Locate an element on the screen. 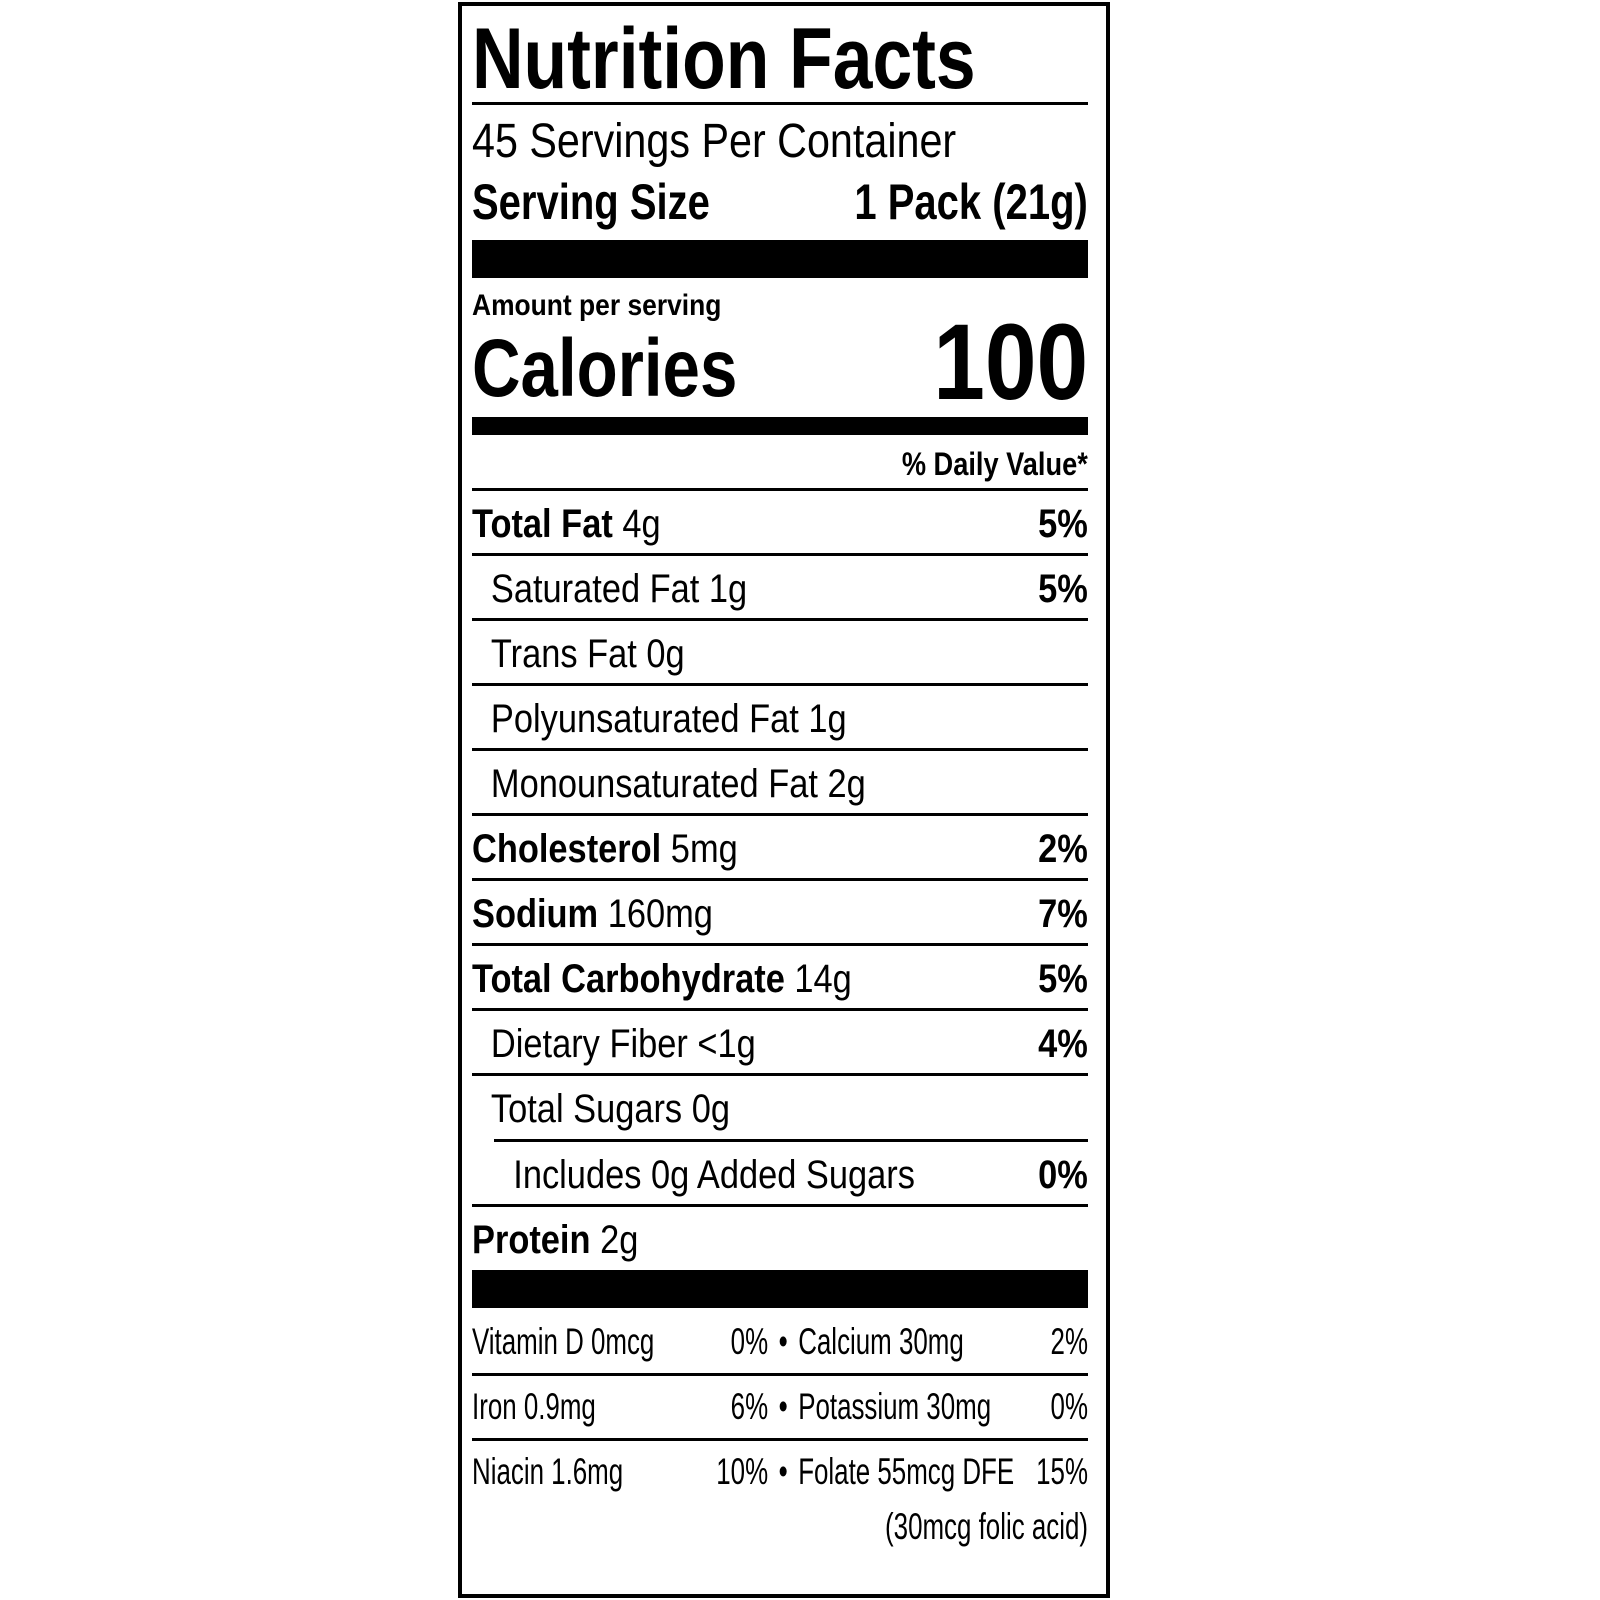 This screenshot has height=1600, width=1600. title-text: Nutrition Facts is located at coordinates (724, 59).